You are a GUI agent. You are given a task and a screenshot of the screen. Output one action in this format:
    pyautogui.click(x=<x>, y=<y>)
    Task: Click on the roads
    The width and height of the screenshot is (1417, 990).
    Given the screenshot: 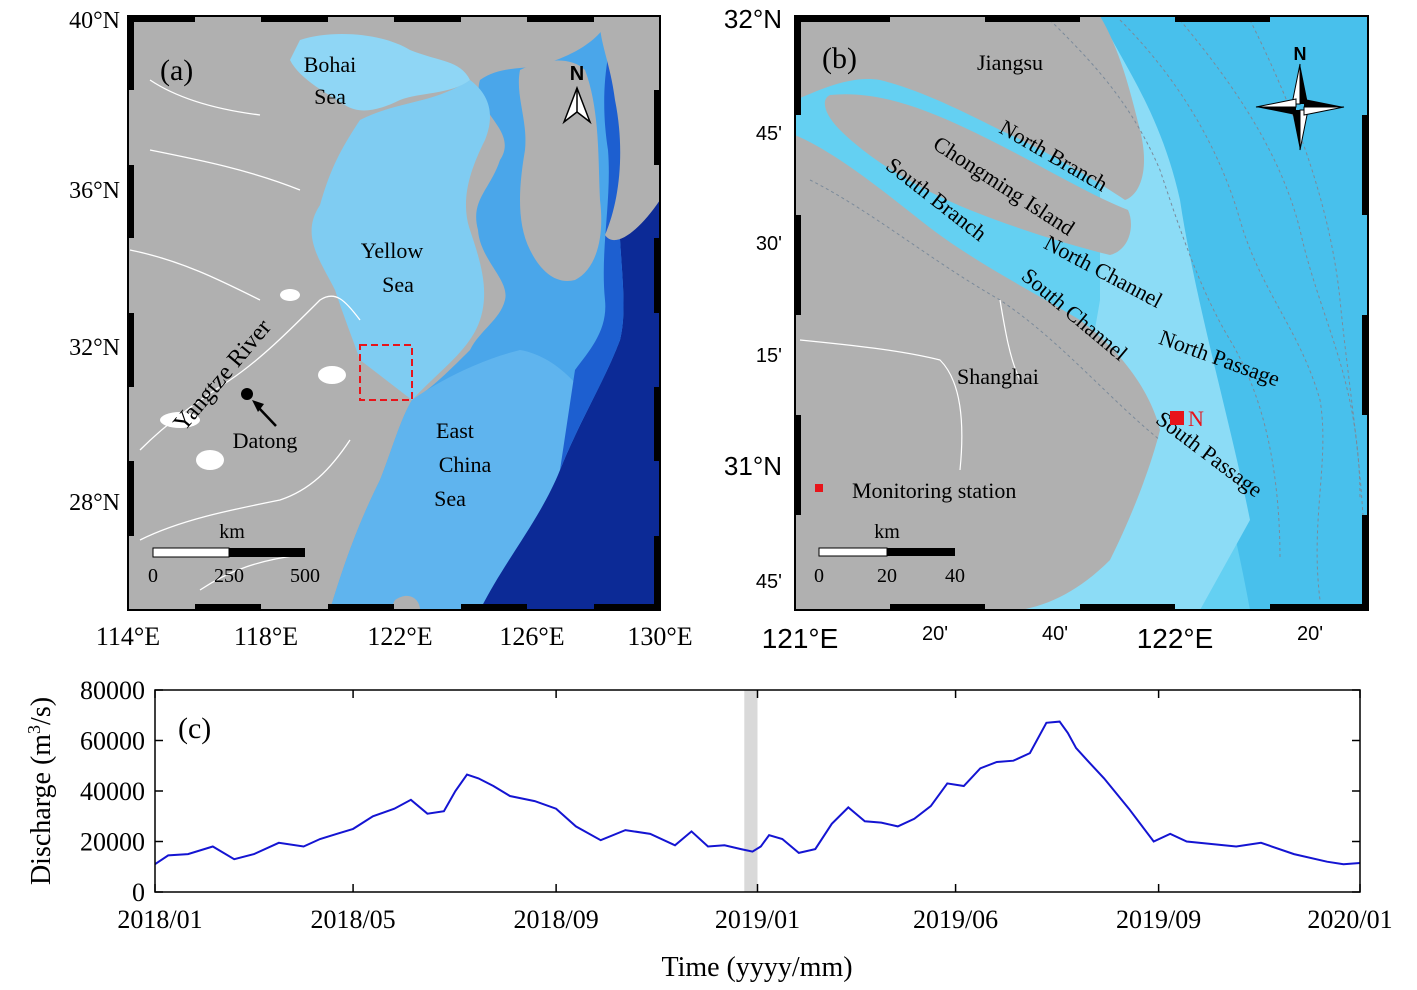 What is the action you would take?
    pyautogui.click(x=910, y=385)
    